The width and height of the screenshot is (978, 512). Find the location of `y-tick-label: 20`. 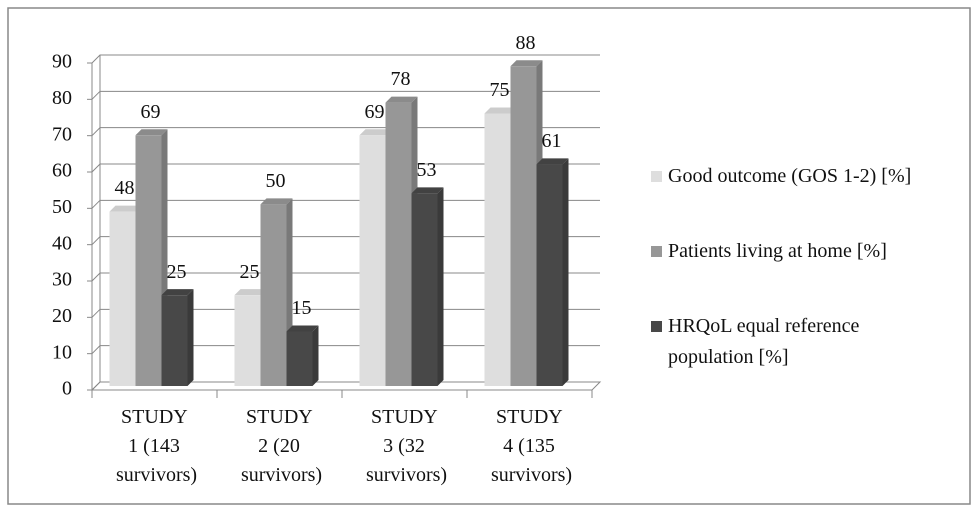

y-tick-label: 20 is located at coordinates (62, 316).